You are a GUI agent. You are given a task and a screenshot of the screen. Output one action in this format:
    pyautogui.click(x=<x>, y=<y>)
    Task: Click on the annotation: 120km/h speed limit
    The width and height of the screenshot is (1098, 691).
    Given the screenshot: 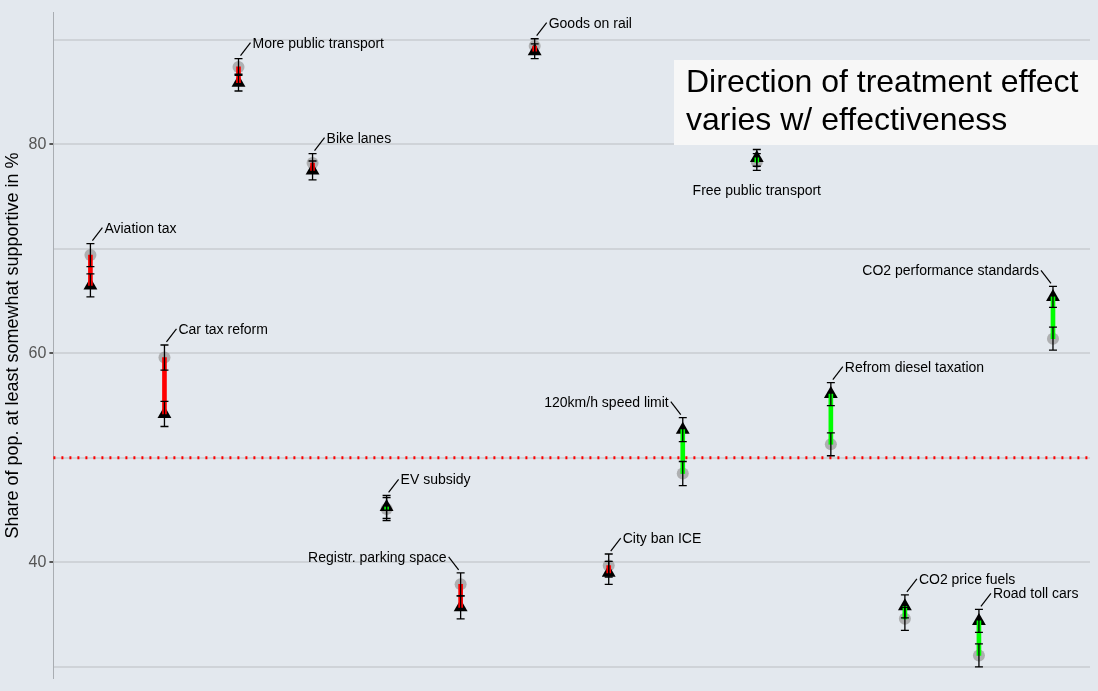 What is the action you would take?
    pyautogui.click(x=606, y=401)
    